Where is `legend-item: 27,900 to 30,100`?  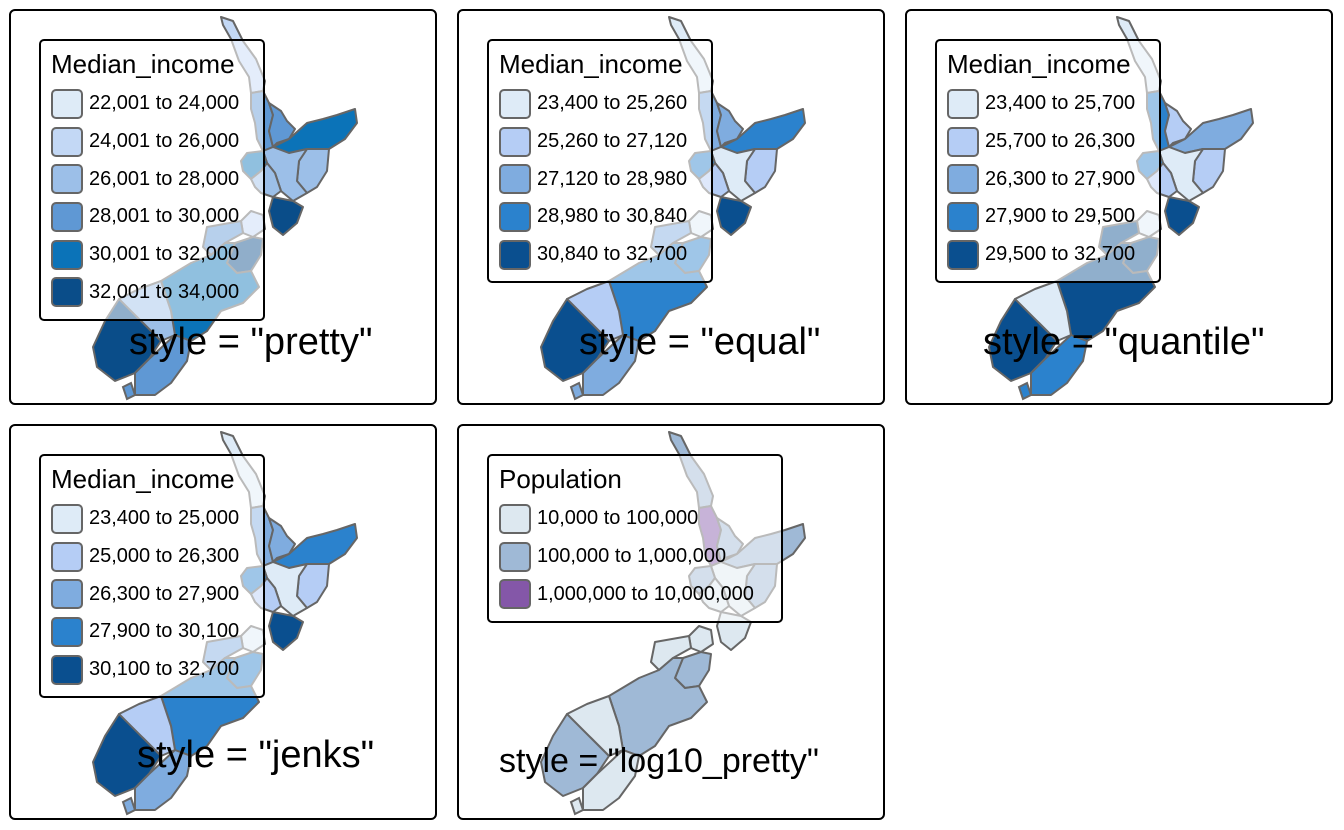
legend-item: 27,900 to 30,100 is located at coordinates (152, 632).